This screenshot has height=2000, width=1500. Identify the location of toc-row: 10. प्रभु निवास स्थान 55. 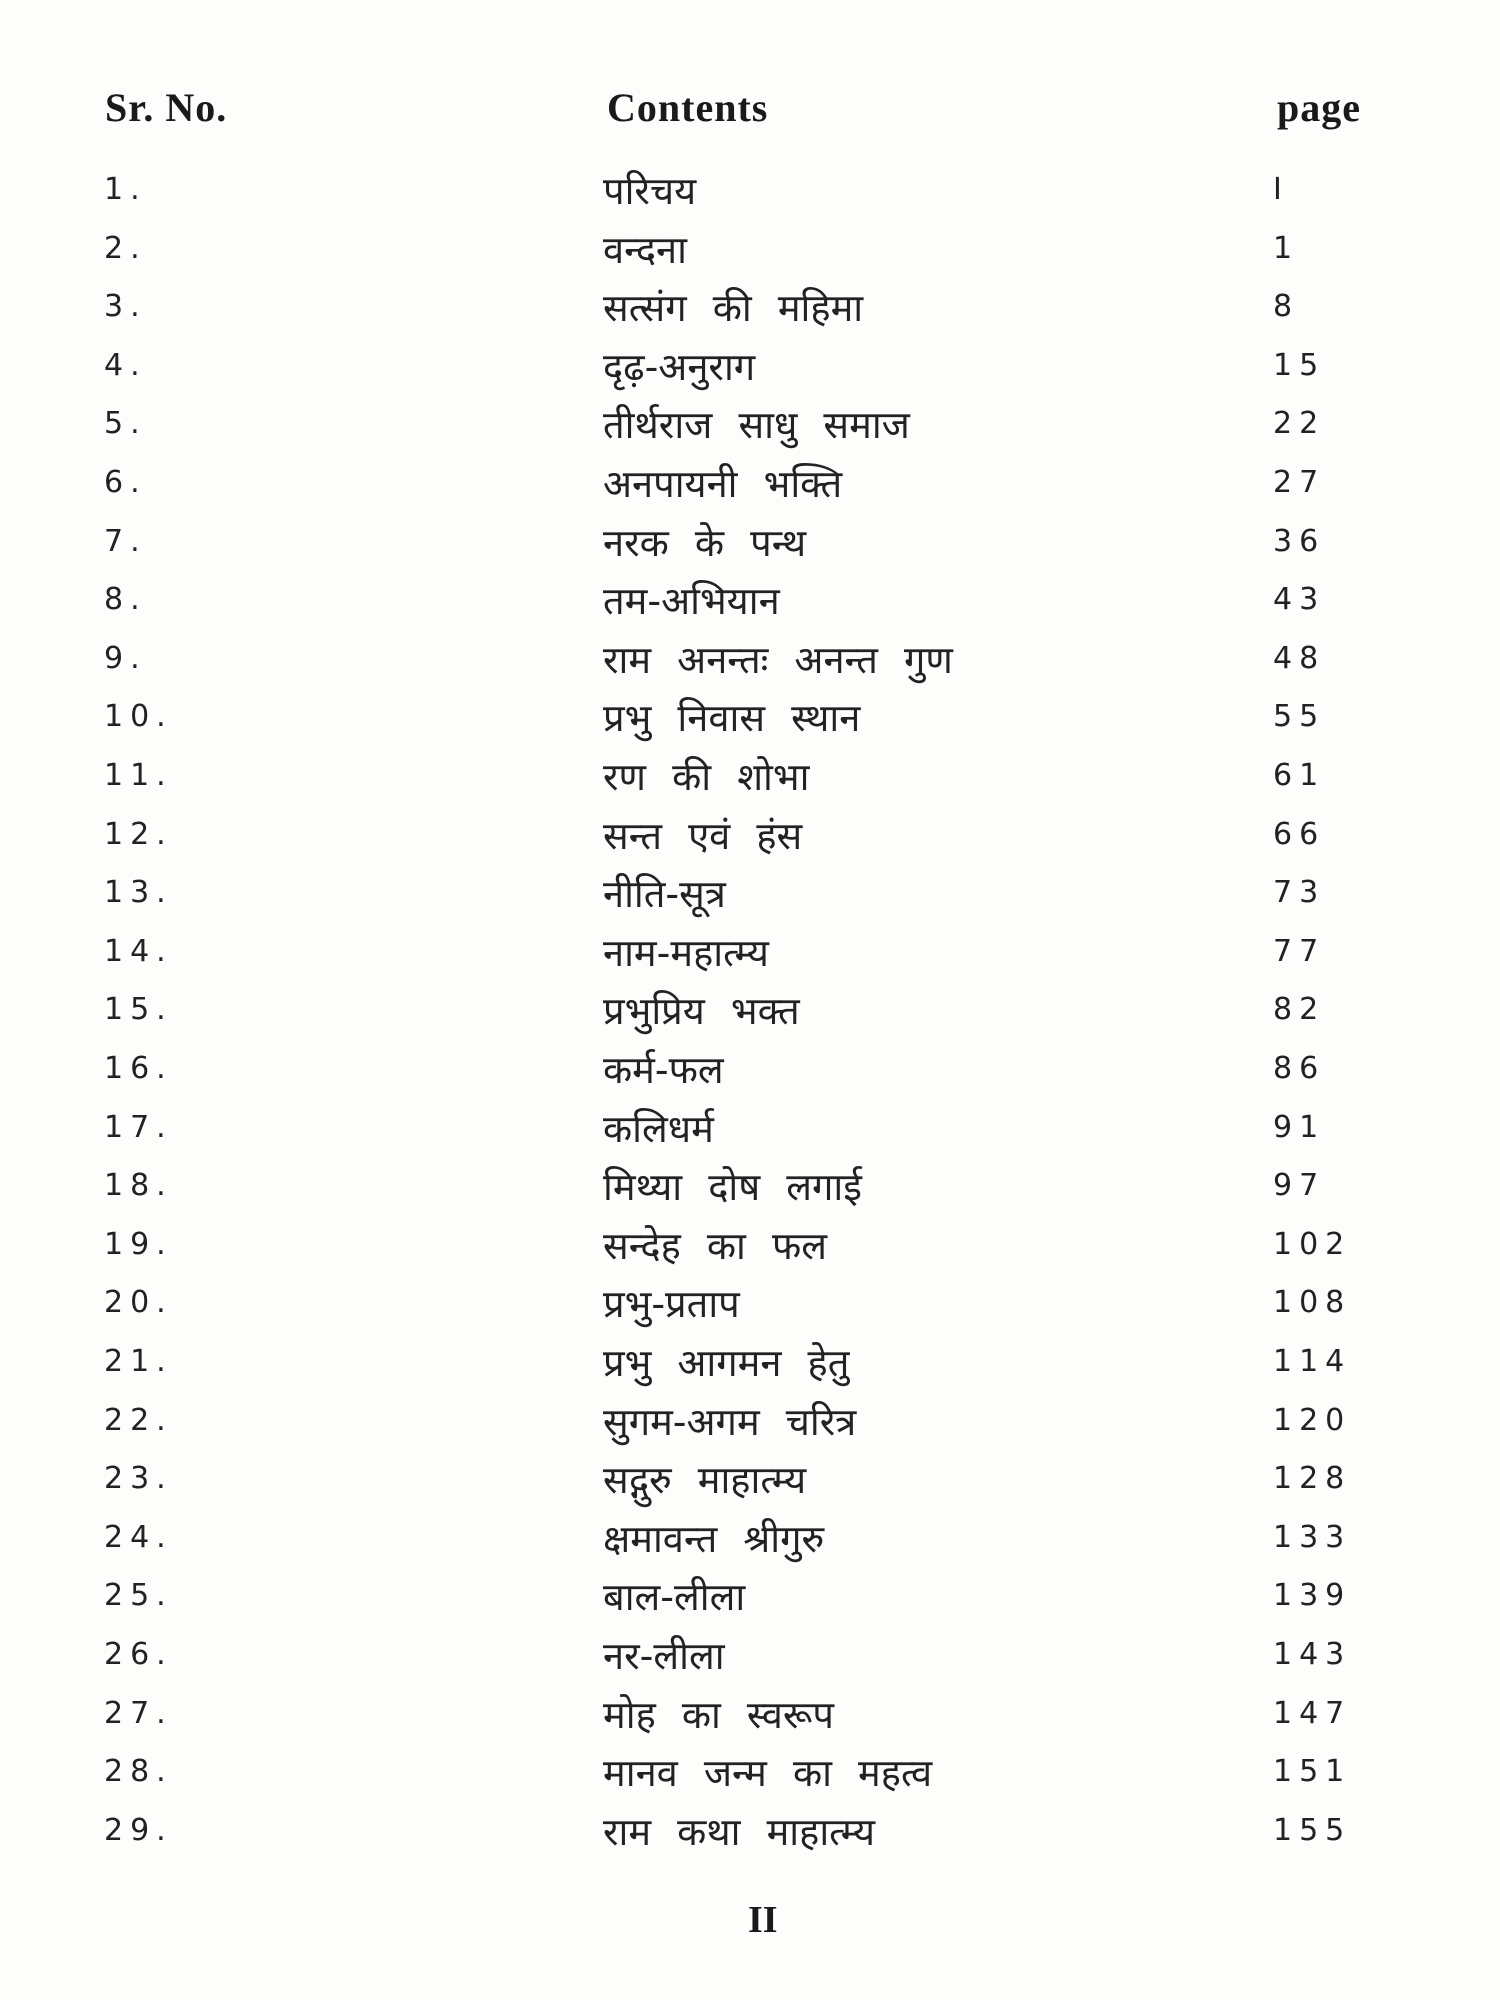
(750, 722).